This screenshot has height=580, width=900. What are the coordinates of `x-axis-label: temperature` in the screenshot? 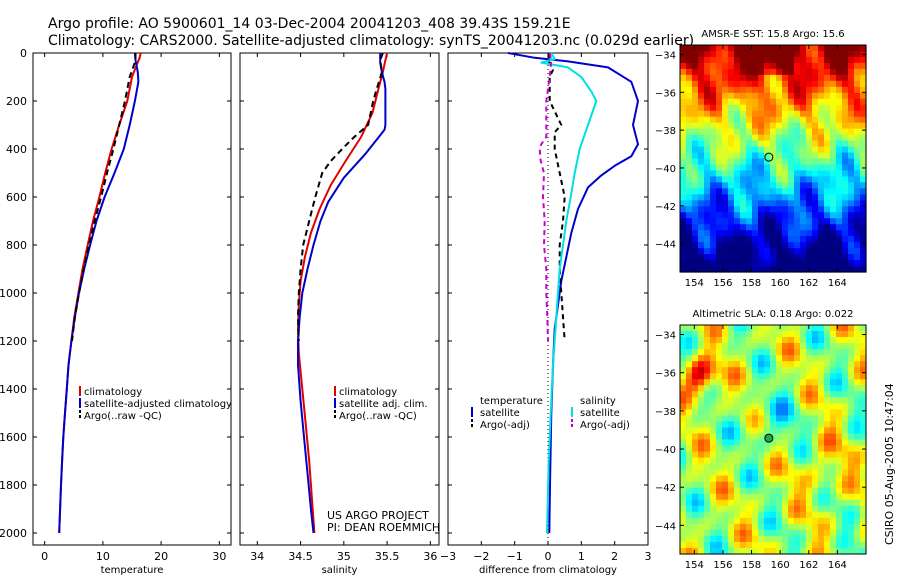 It's located at (132, 570).